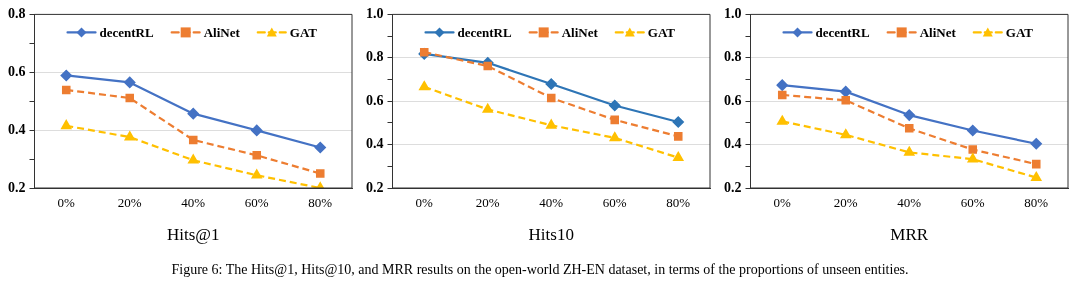 The image size is (1080, 281). I want to click on caption: Figure 6: The Hits@1, Hits@10, and MRR results on the open-world ZH-EN dataset, in terms of the proportions of unseen entities., so click(540, 270).